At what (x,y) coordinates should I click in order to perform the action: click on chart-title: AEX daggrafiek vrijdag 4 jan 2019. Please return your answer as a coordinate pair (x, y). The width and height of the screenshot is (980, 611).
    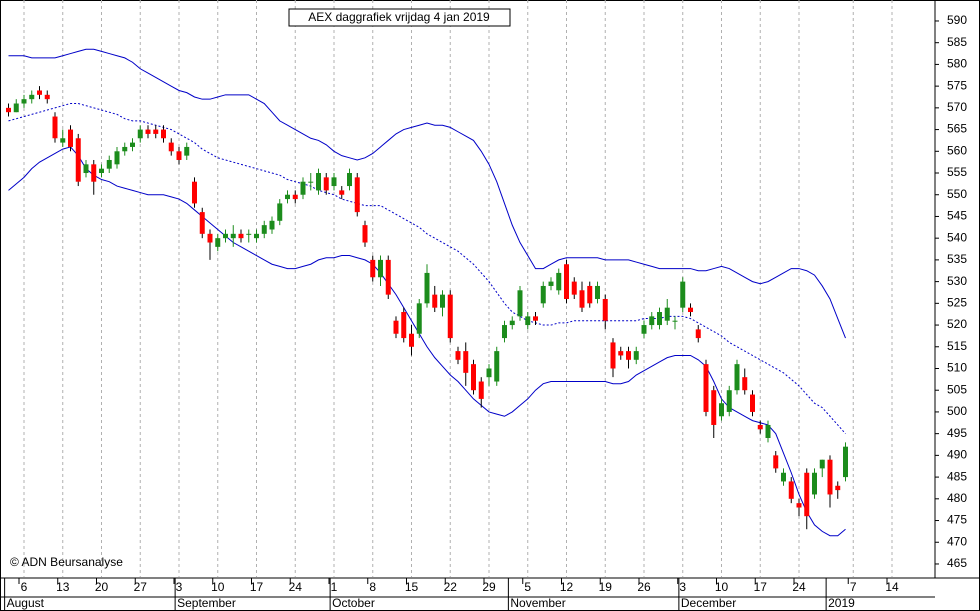
    Looking at the image, I should click on (399, 17).